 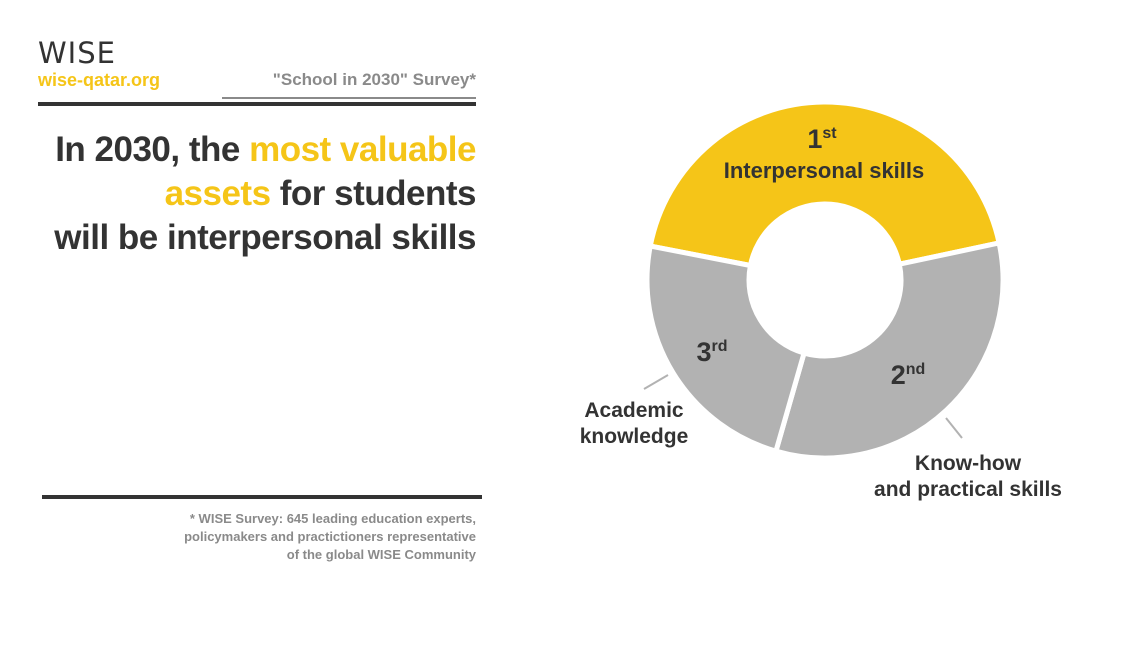 I want to click on slice-2-leader-line, so click(x=954, y=428).